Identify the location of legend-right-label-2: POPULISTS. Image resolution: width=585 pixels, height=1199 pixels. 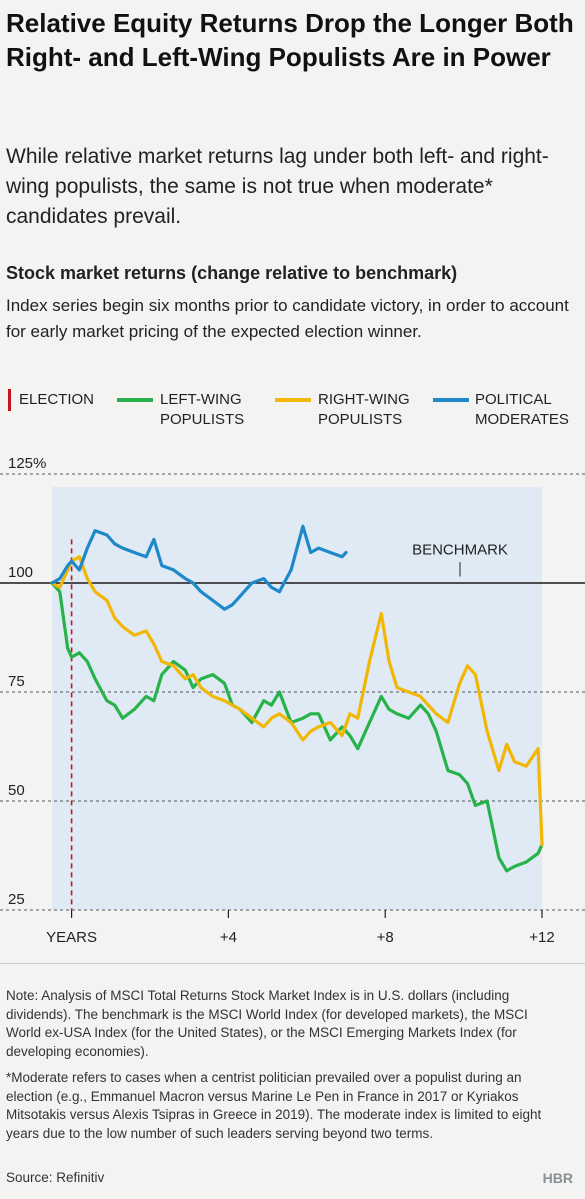
(360, 419).